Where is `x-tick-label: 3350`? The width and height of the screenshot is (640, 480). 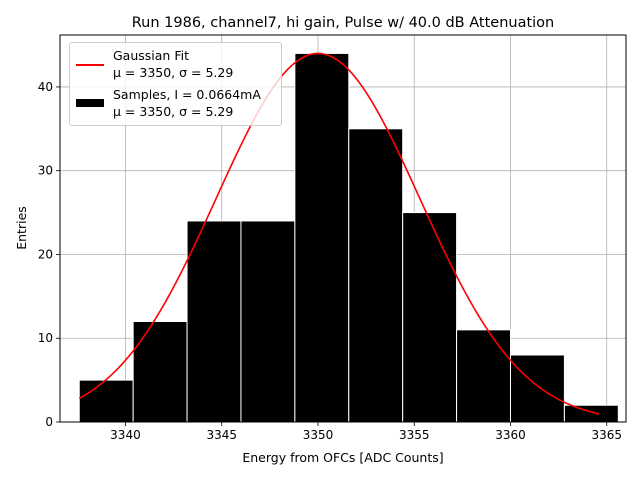
x-tick-label: 3350 is located at coordinates (318, 435).